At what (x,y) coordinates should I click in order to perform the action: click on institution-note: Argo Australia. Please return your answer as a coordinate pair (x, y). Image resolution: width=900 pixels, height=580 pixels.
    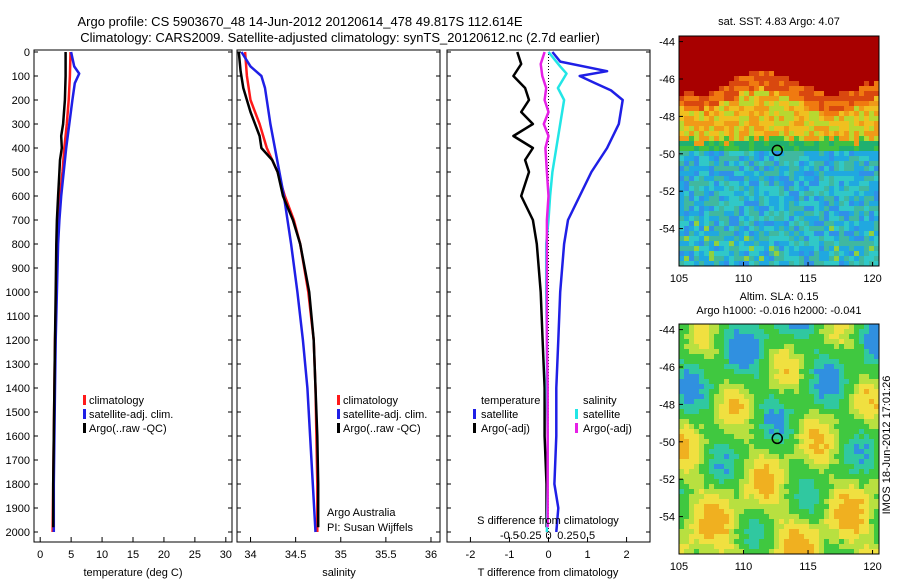
    Looking at the image, I should click on (361, 513).